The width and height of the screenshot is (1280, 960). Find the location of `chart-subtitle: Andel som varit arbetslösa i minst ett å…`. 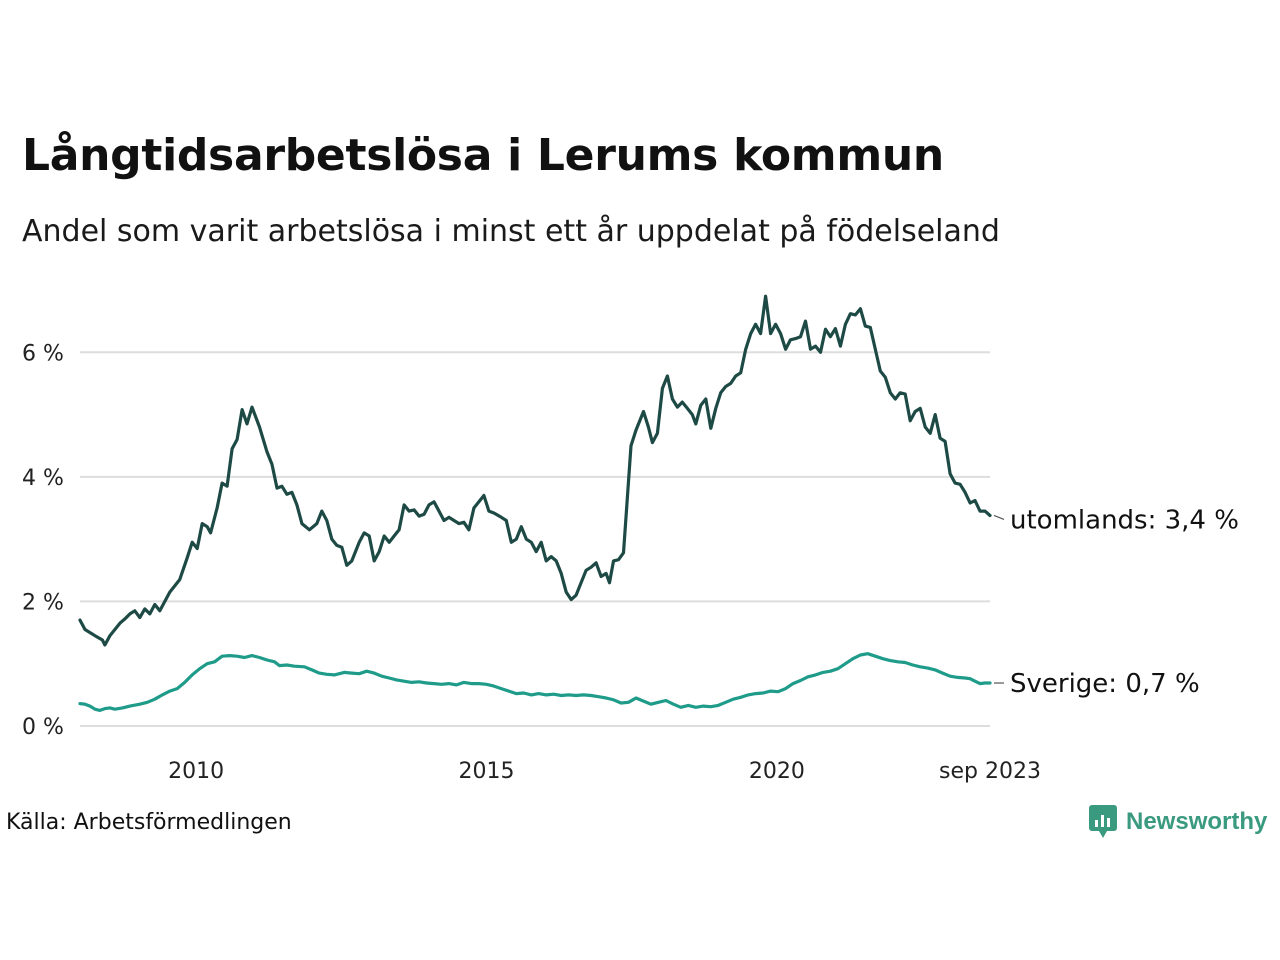

chart-subtitle: Andel som varit arbetslösa i minst ett å… is located at coordinates (511, 231).